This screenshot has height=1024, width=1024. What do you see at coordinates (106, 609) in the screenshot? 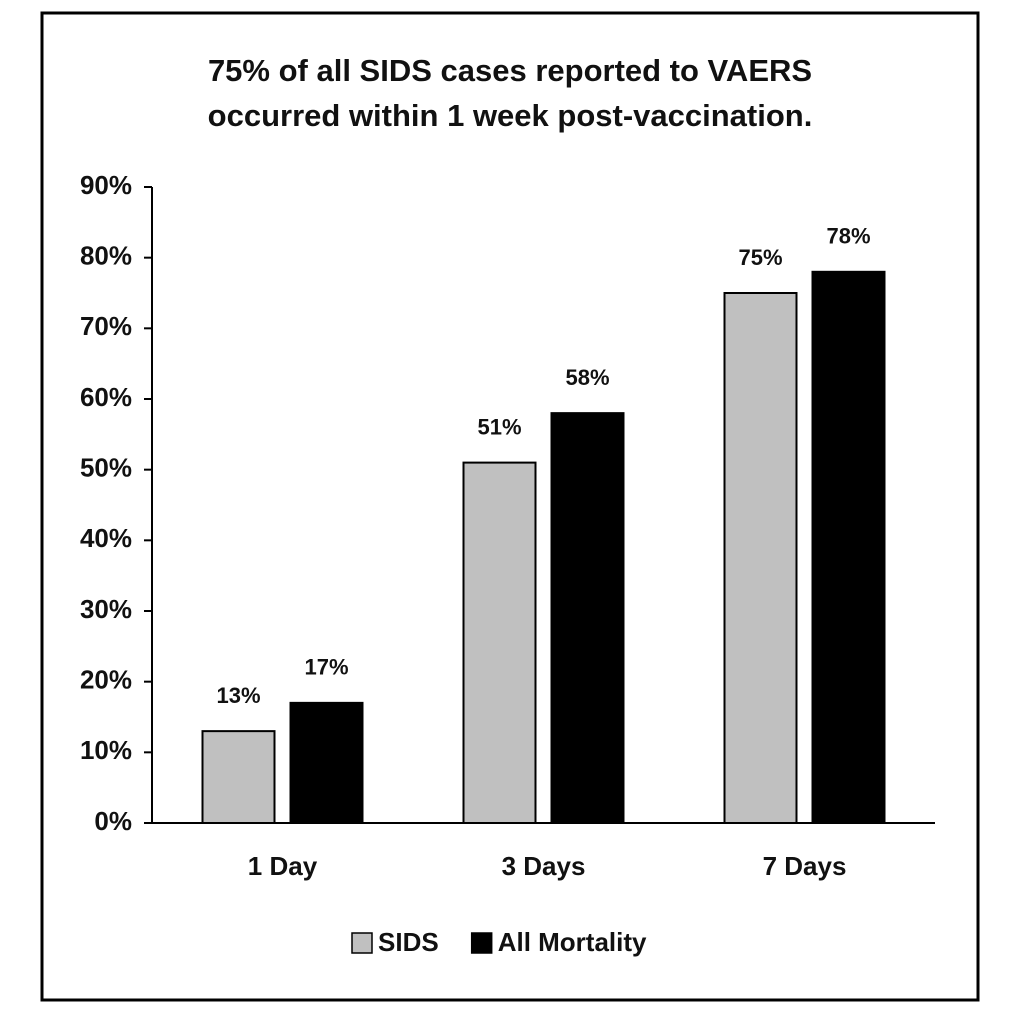
I see `y-tick-label: 30%` at bounding box center [106, 609].